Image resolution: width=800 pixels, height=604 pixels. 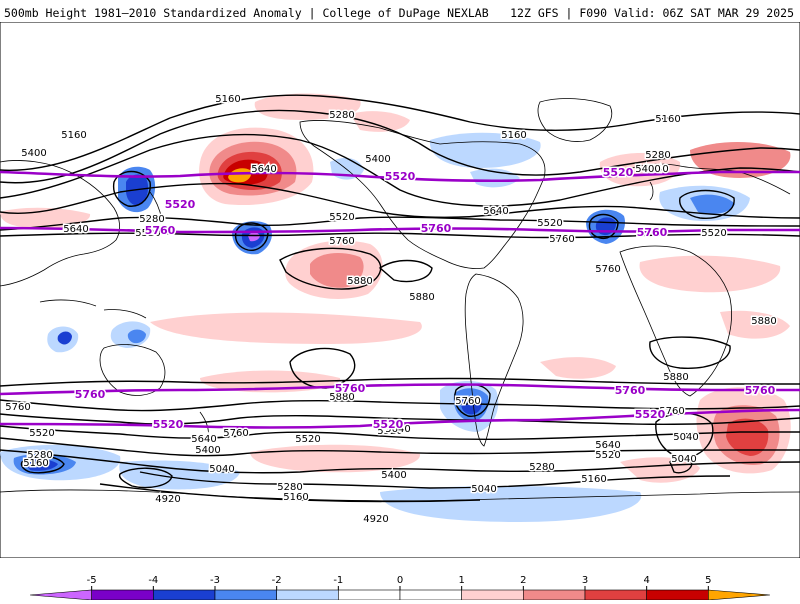 I want to click on africa-coast, so click(x=675, y=321).